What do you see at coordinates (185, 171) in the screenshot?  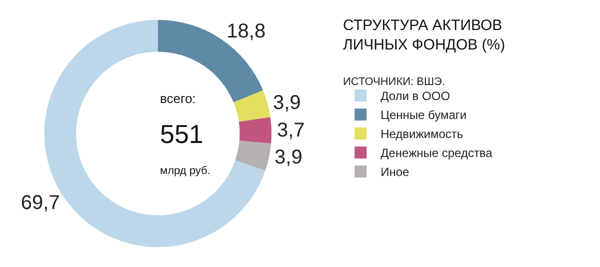 I see `text: млрд руб.` at bounding box center [185, 171].